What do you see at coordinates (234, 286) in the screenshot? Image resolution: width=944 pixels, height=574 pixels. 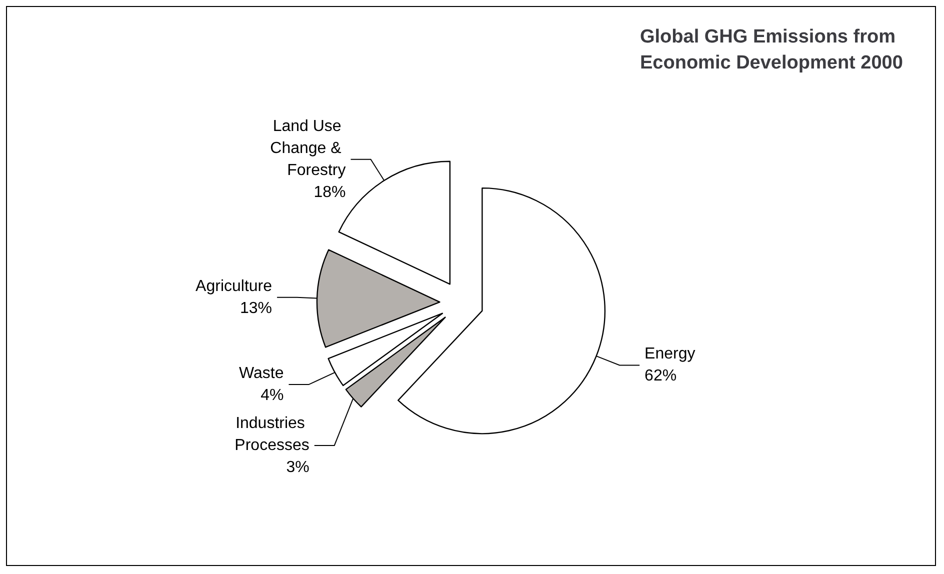 I see `slice-label: Agriculture` at bounding box center [234, 286].